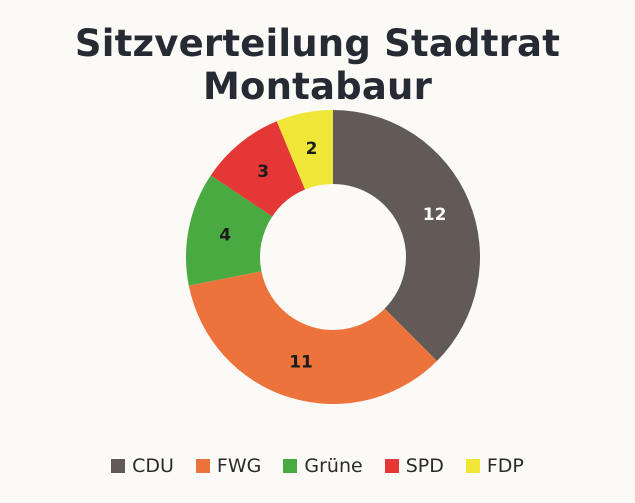 This screenshot has width=635, height=503. What do you see at coordinates (263, 172) in the screenshot?
I see `data-label-spd: 3` at bounding box center [263, 172].